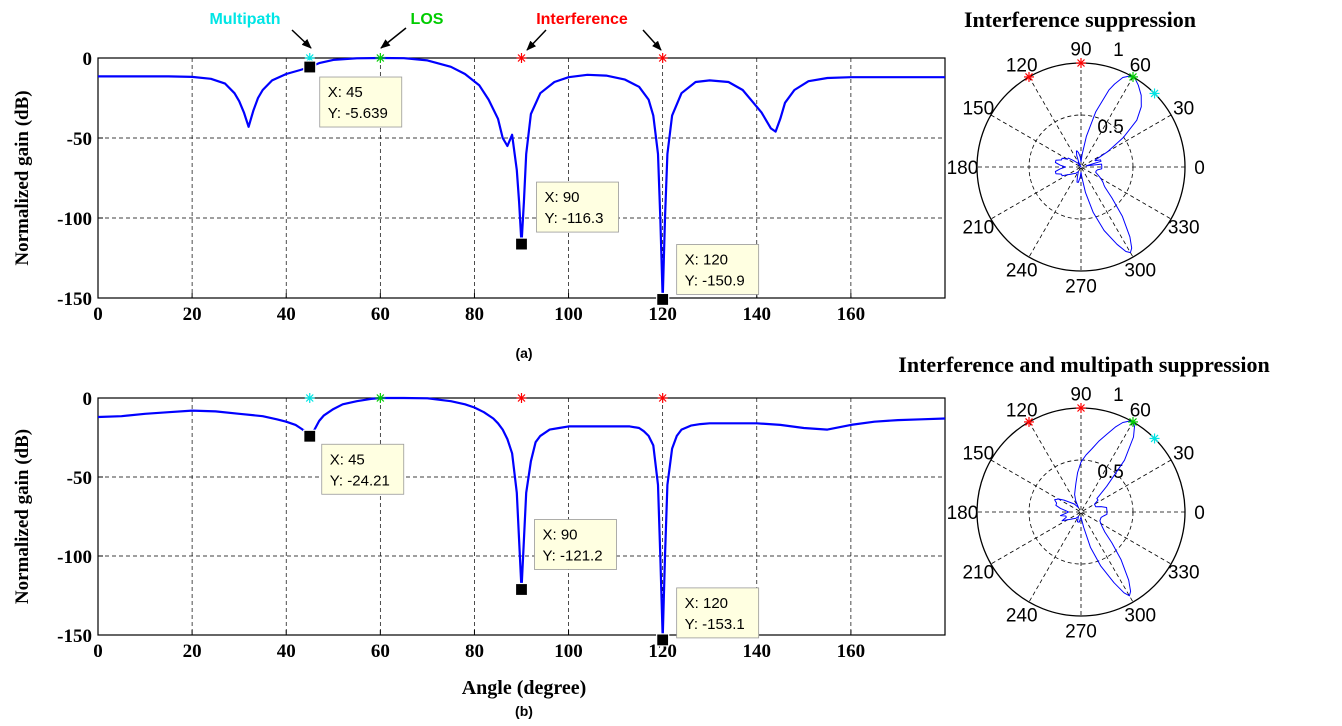 This screenshot has width=1342, height=726. Describe the element at coordinates (524, 688) in the screenshot. I see `xlabel-b: Angle (degree)` at that location.